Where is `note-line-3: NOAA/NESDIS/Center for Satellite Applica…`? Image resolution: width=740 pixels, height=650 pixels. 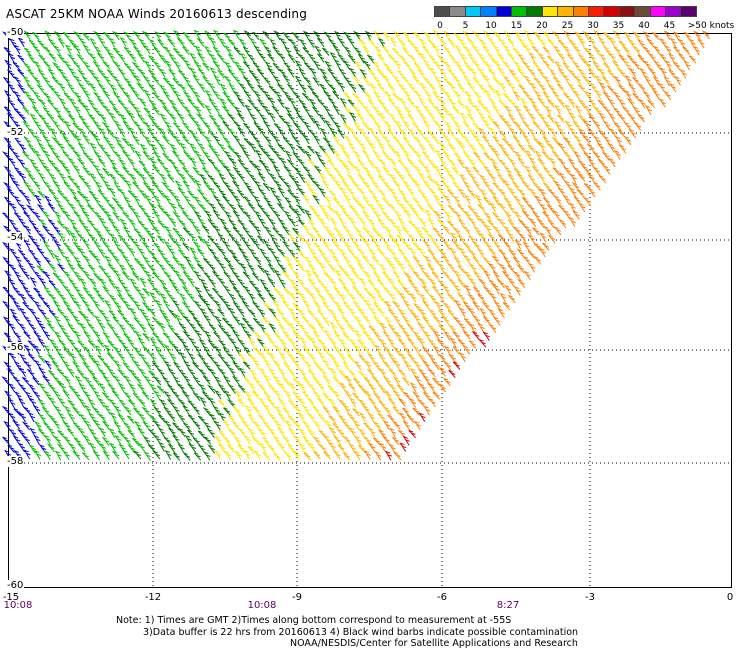
note-line-3: NOAA/NESDIS/Center for Satellite Applica… is located at coordinates (434, 643).